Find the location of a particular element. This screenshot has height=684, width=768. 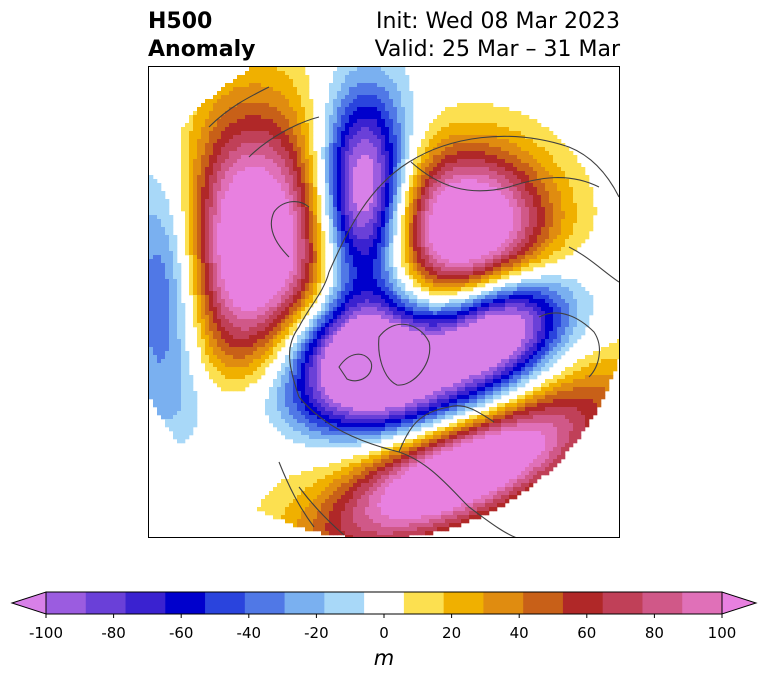

colorbar-tick-label: 0 is located at coordinates (384, 633).